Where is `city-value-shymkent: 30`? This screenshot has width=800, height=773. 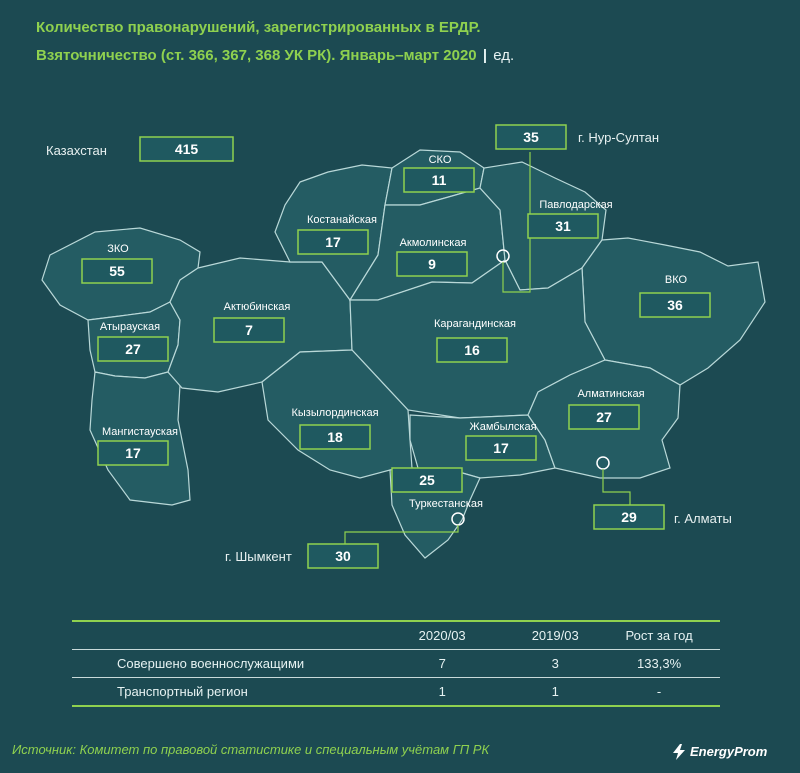 city-value-shymkent: 30 is located at coordinates (343, 556).